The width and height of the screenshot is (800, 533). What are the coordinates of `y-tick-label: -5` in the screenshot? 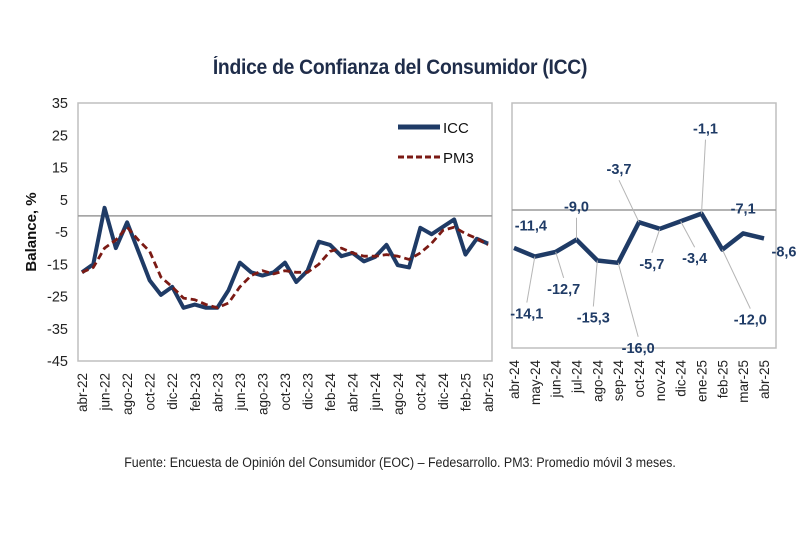 It's located at (61, 233).